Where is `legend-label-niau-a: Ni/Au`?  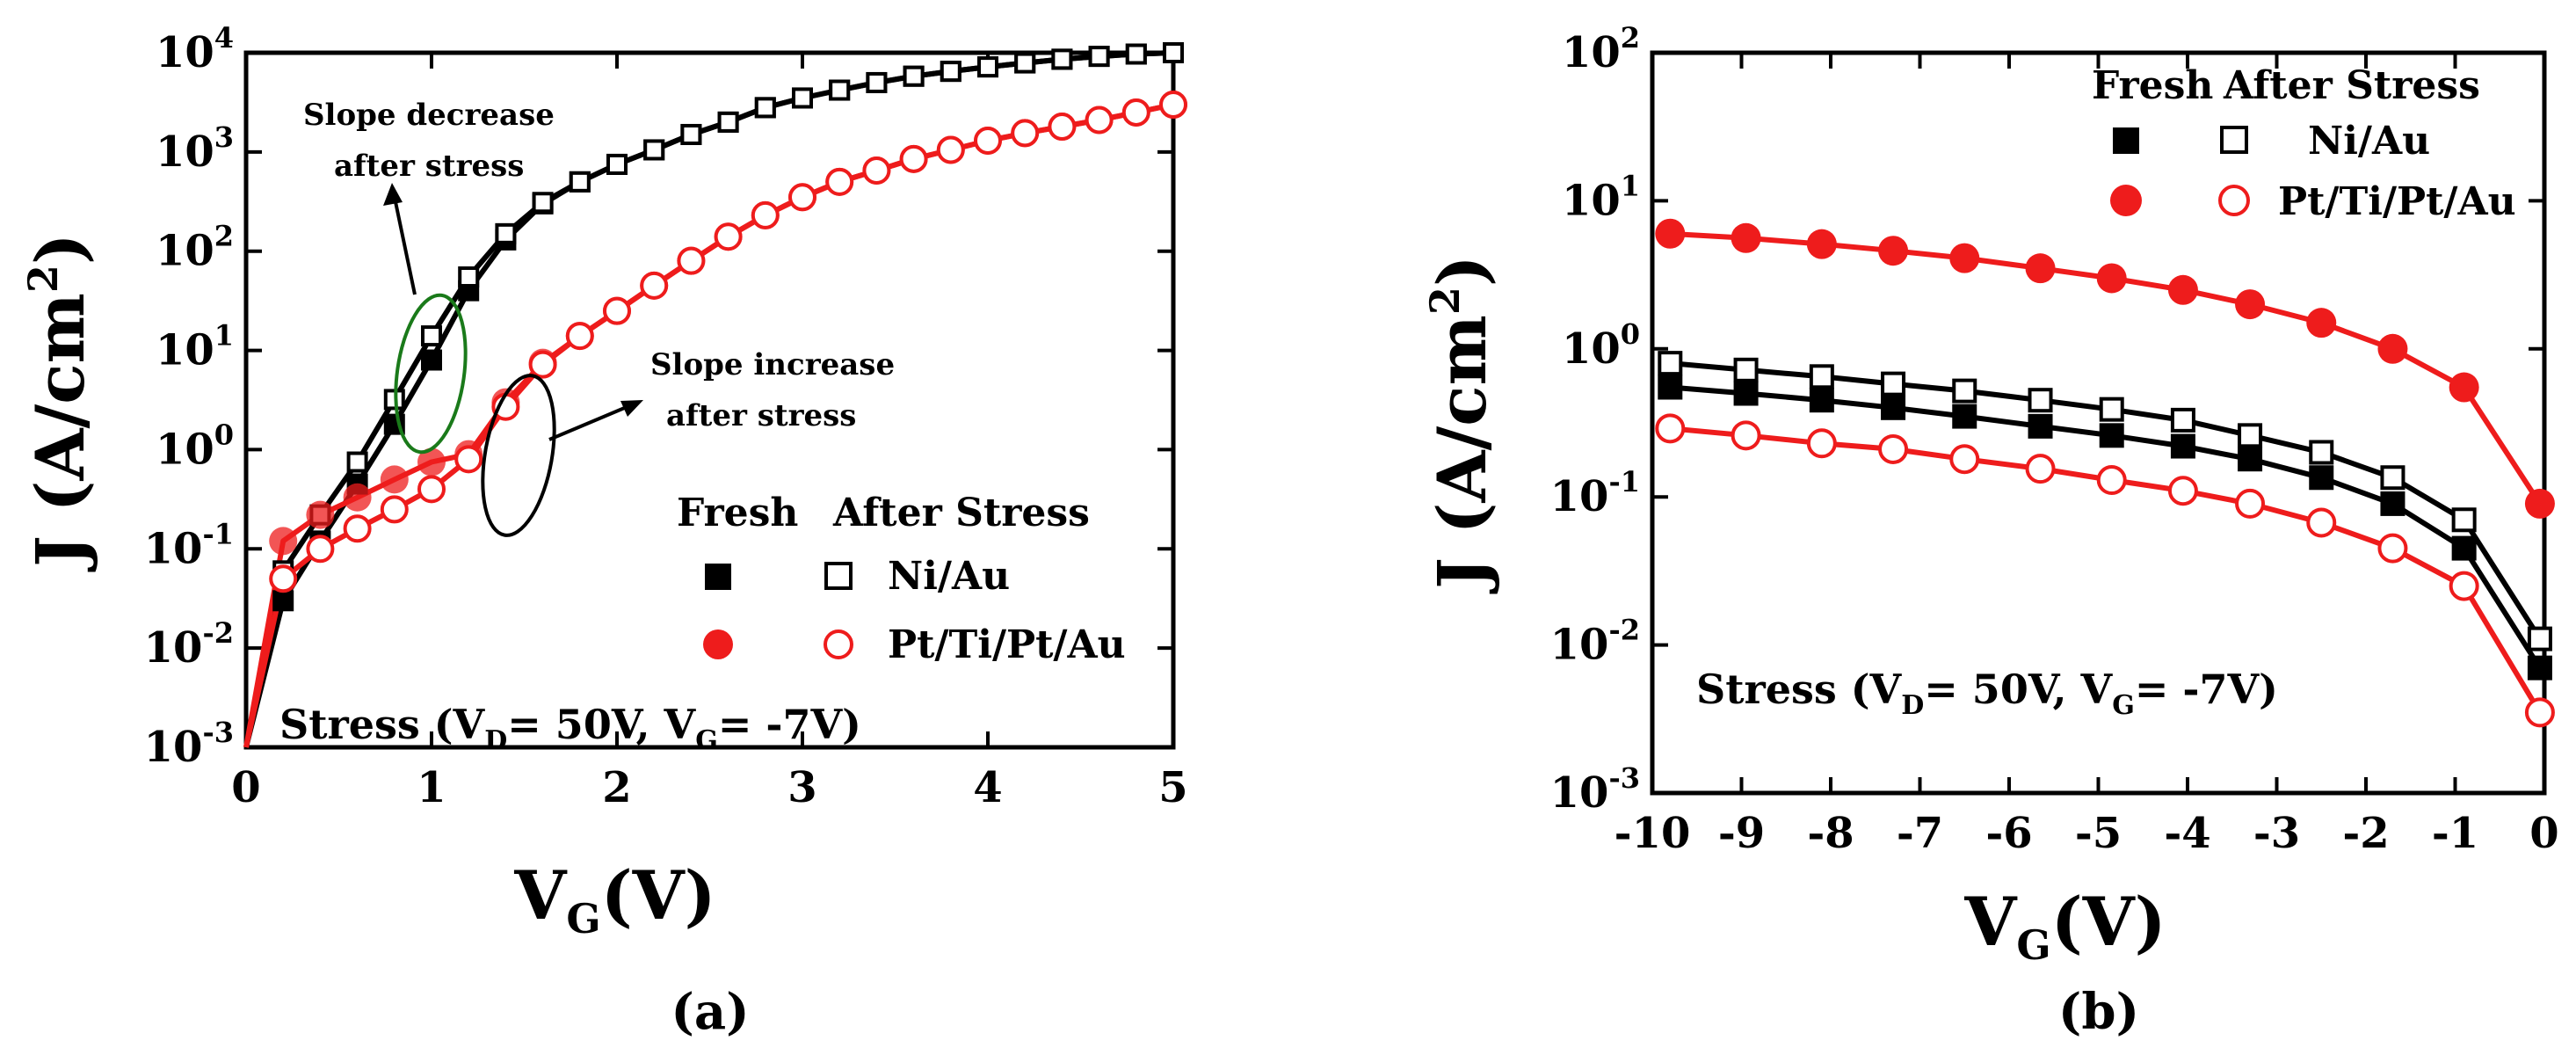 legend-label-niau-a: Ni/Au is located at coordinates (949, 576).